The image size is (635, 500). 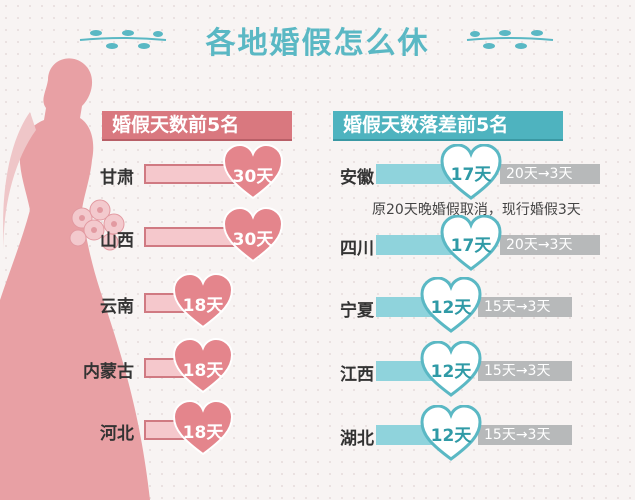 What do you see at coordinates (117, 434) in the screenshot?
I see `province-label: 河北` at bounding box center [117, 434].